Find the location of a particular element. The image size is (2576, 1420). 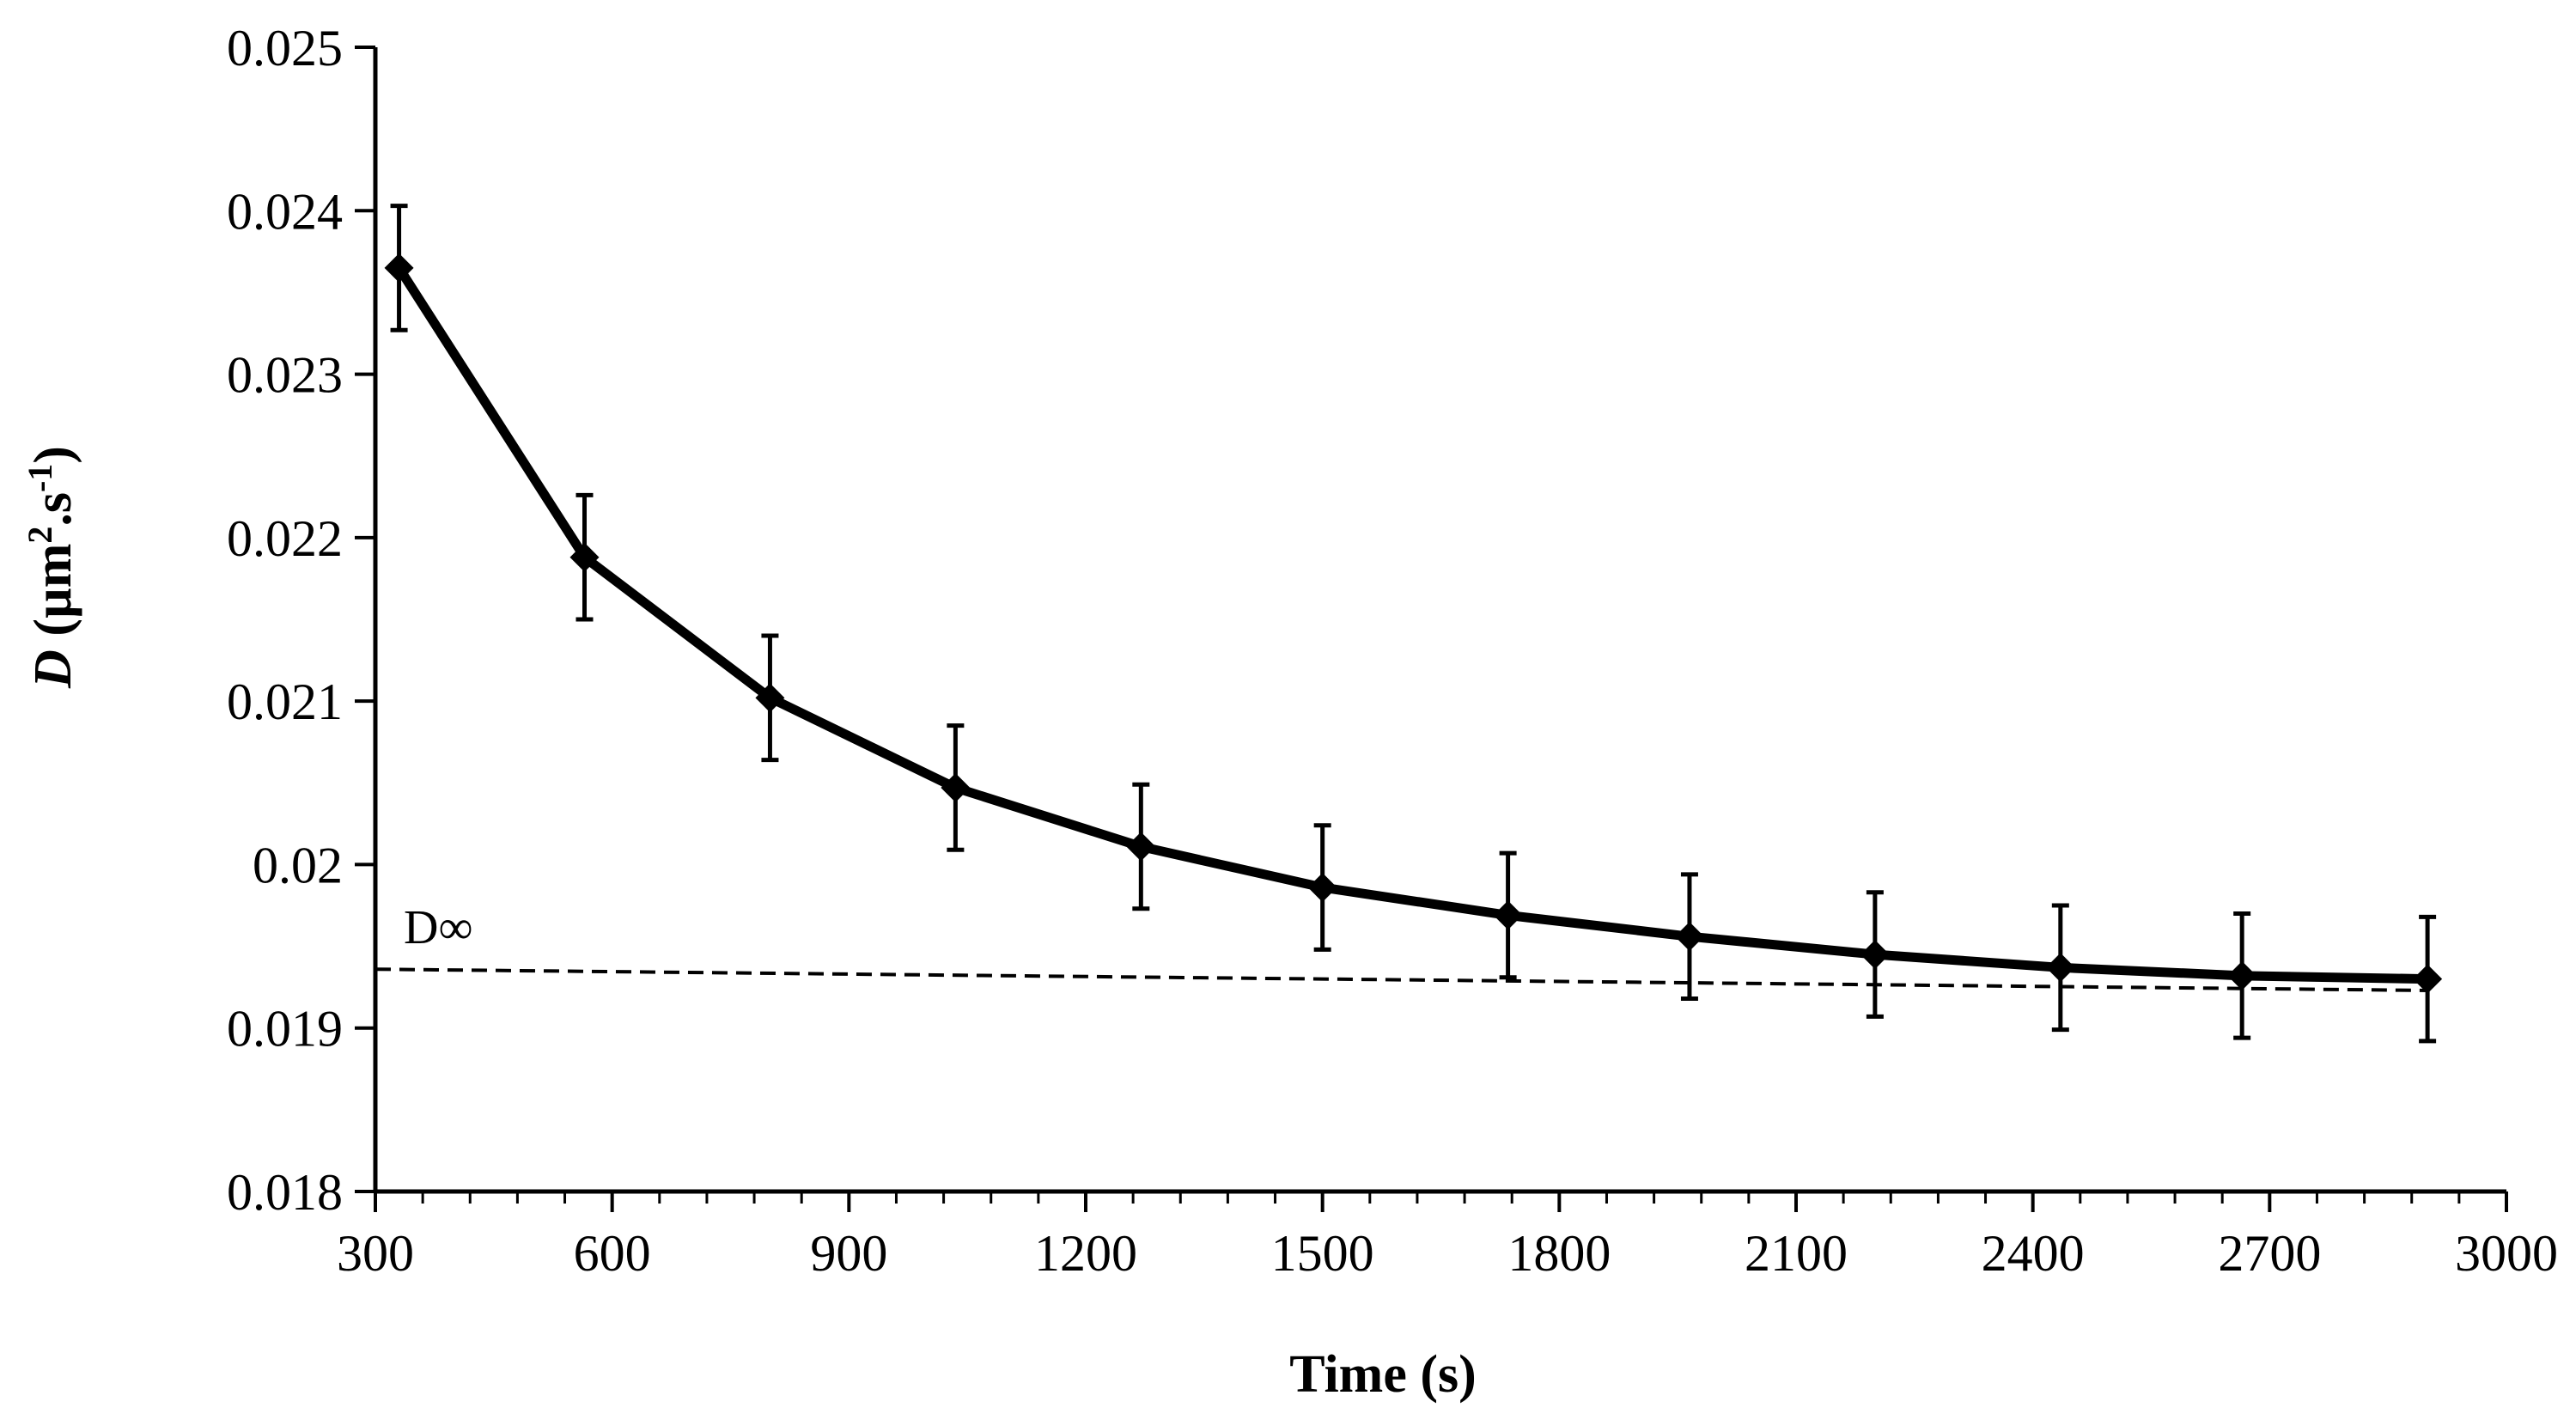

x-tick-label: 2700 is located at coordinates (2269, 1253).